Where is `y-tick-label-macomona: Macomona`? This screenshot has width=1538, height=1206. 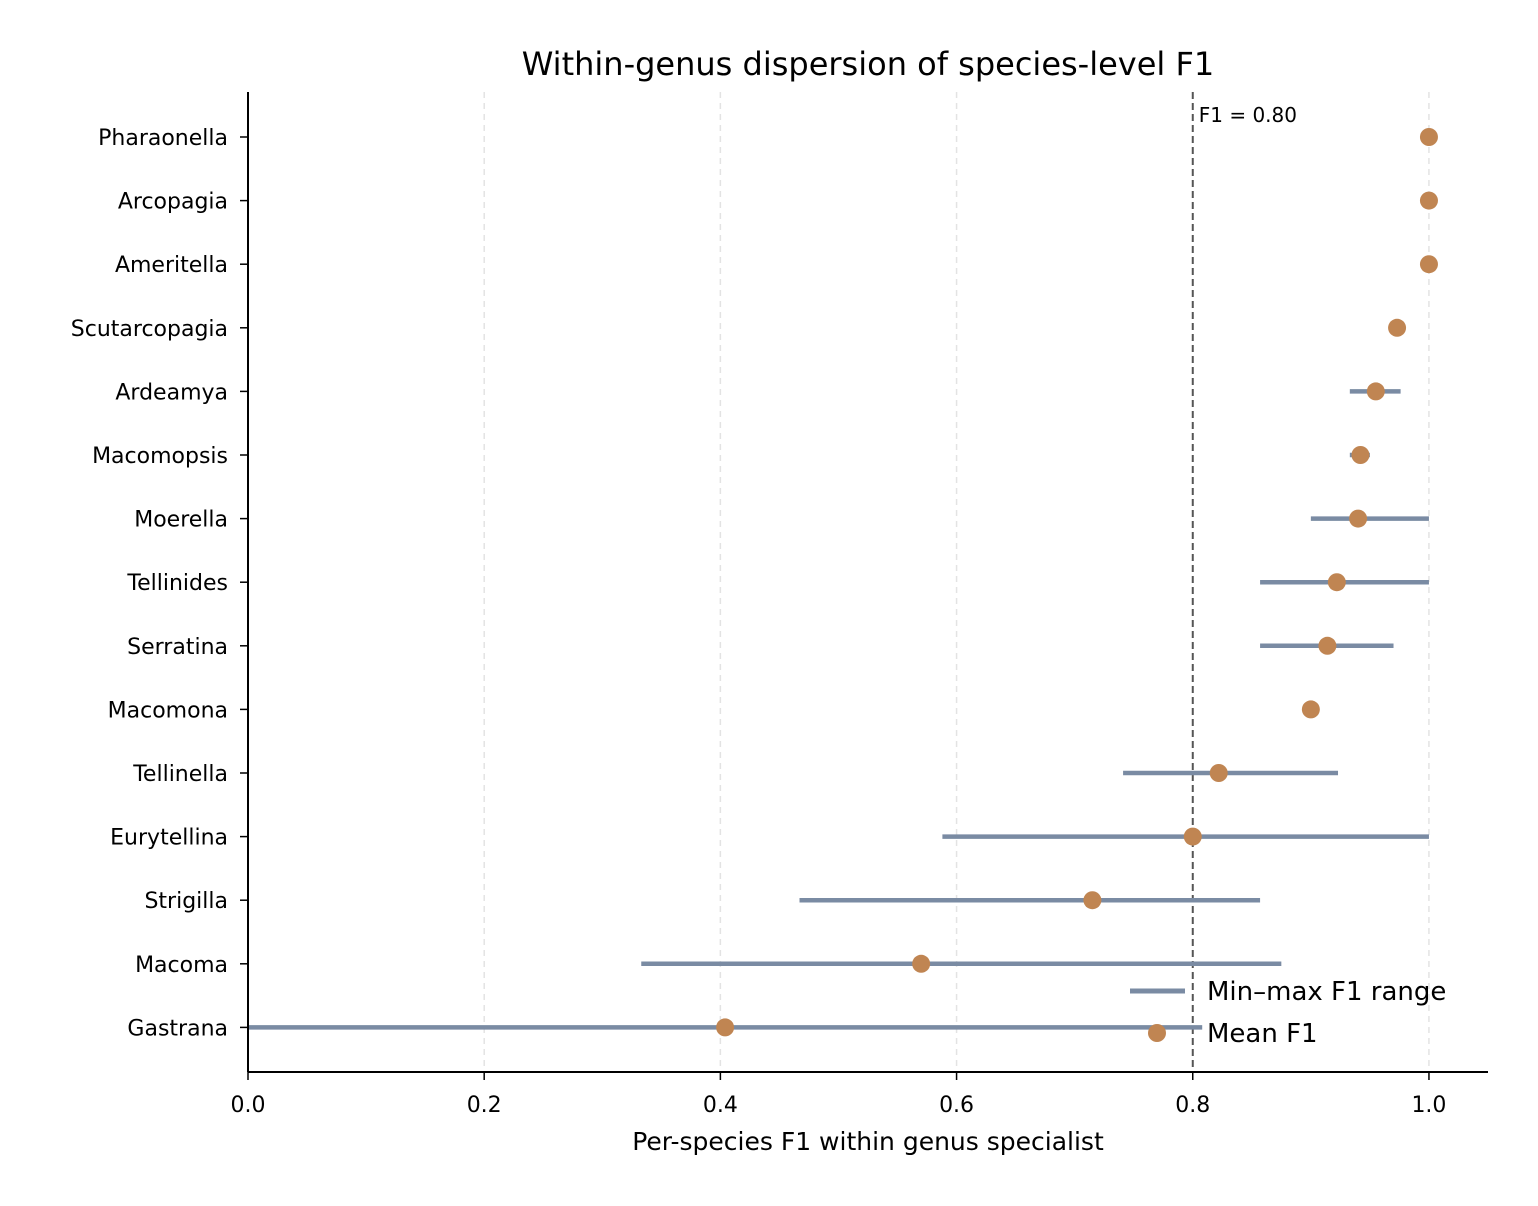
y-tick-label-macomona: Macomona is located at coordinates (168, 710).